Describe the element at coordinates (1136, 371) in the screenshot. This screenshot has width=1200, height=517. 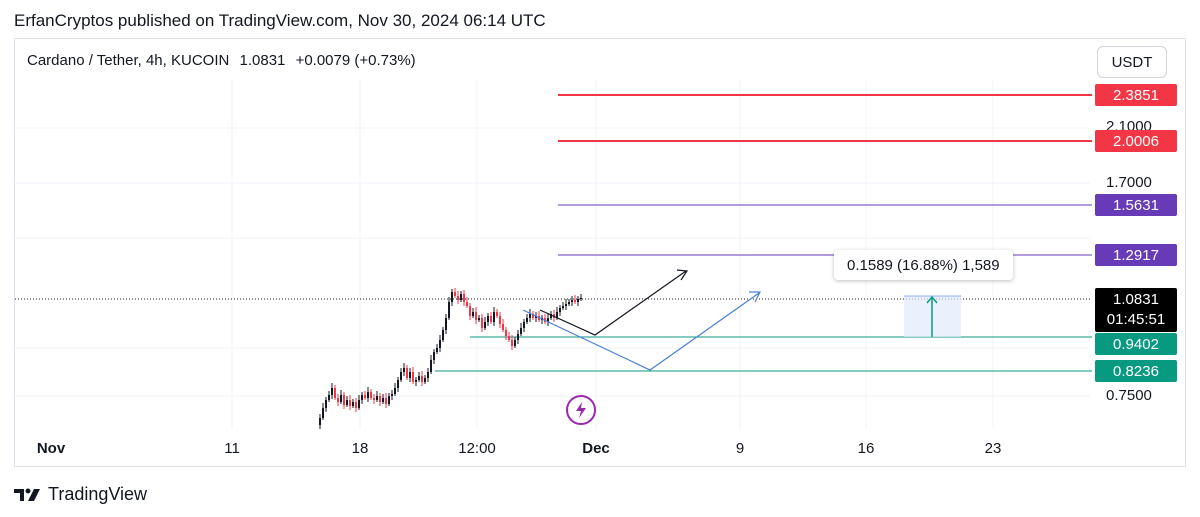
I see `level-tag: 0.8236` at that location.